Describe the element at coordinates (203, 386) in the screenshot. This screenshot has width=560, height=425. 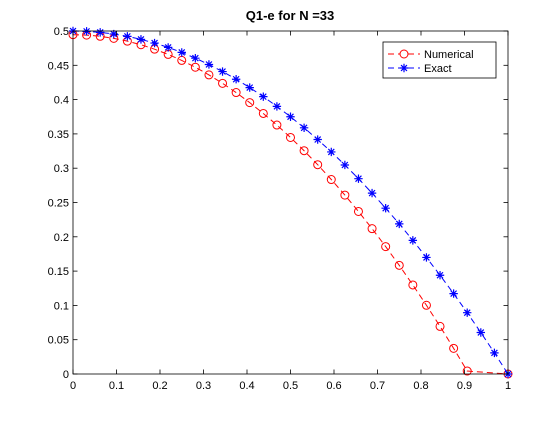
I see `x-tick-label: 0.3` at that location.